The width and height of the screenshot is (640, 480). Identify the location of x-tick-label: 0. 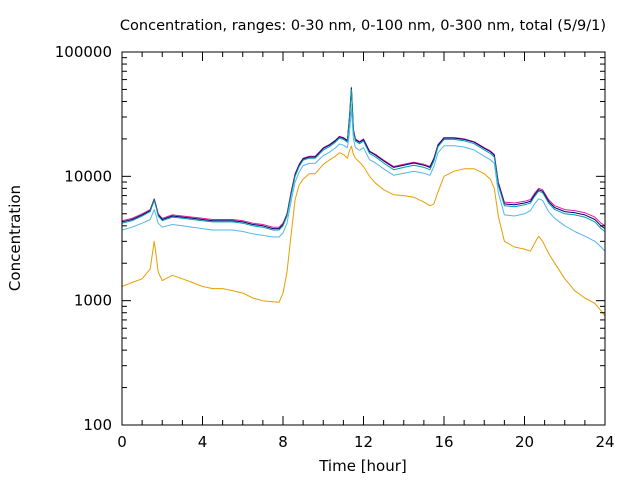
(122, 442).